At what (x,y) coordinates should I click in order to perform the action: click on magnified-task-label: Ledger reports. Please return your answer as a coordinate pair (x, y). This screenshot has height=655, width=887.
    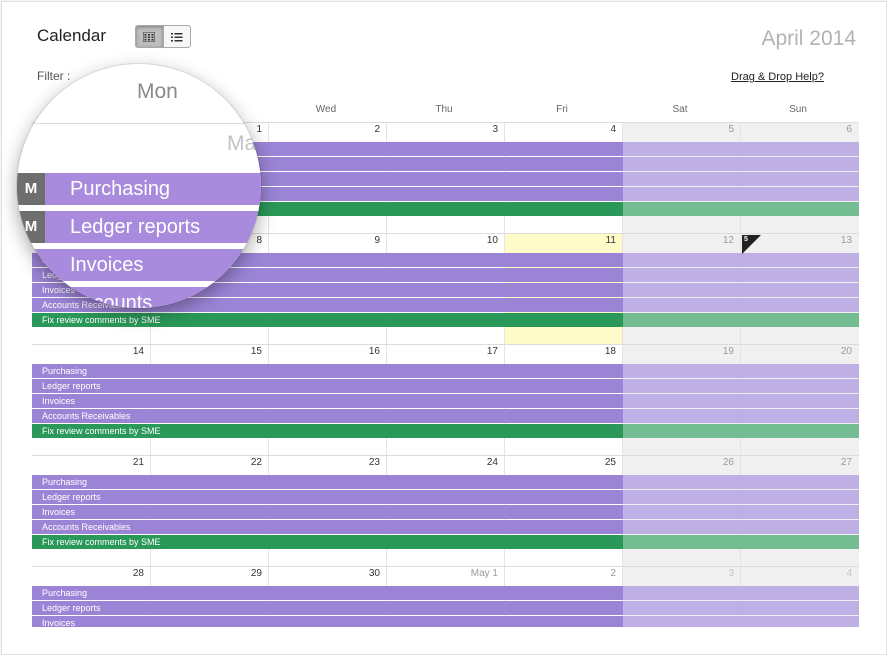
    Looking at the image, I should click on (135, 227).